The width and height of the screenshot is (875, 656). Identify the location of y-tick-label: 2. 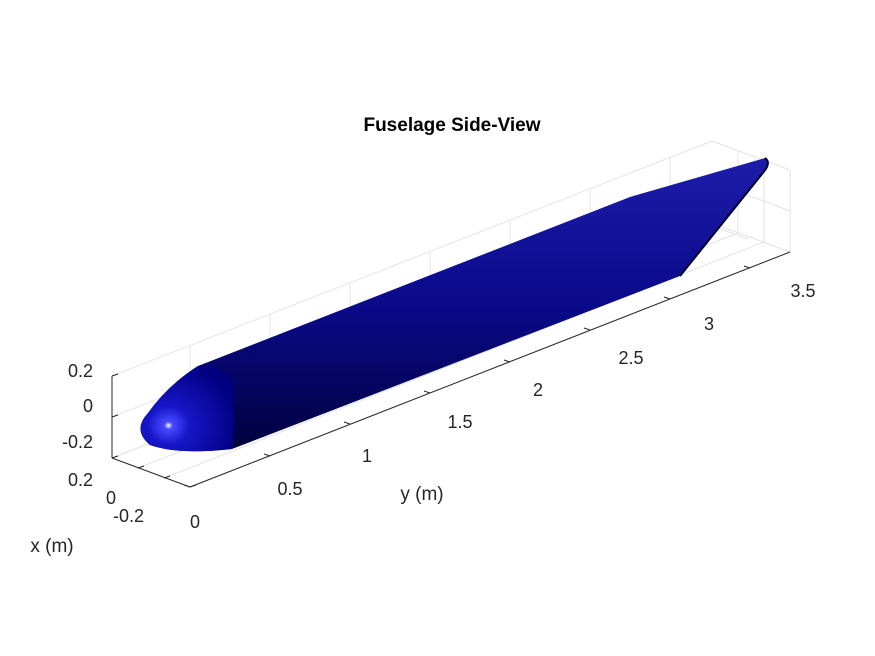
(538, 390).